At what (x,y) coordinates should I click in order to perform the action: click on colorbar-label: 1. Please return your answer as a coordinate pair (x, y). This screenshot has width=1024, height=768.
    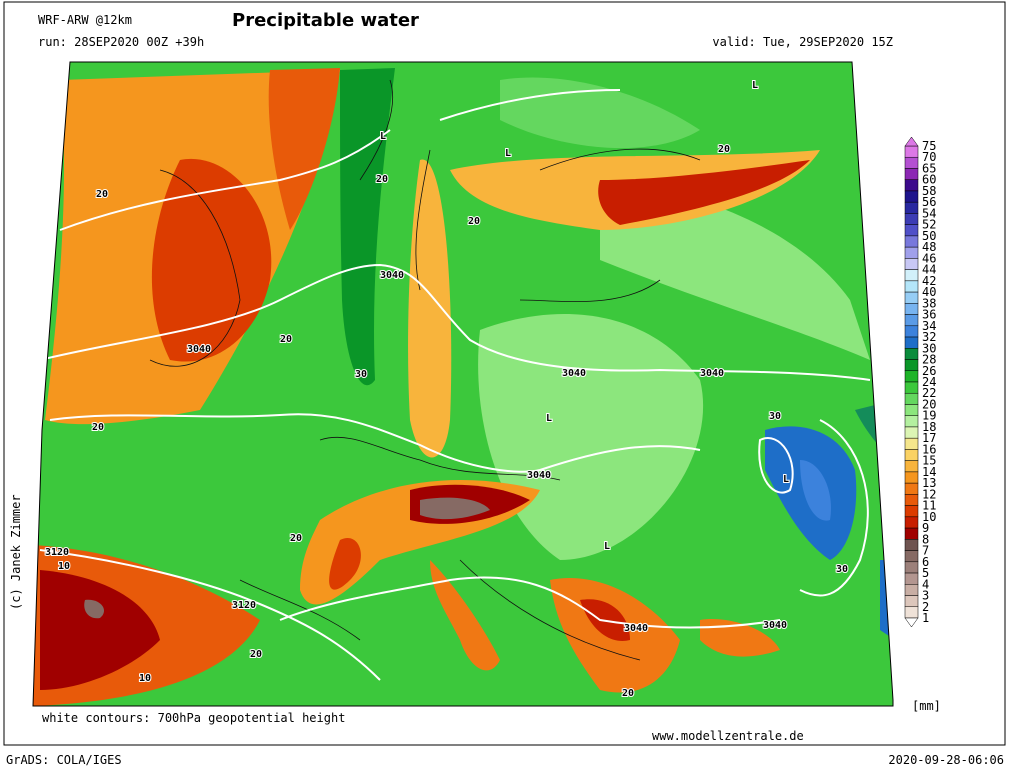
    Looking at the image, I should click on (925, 618).